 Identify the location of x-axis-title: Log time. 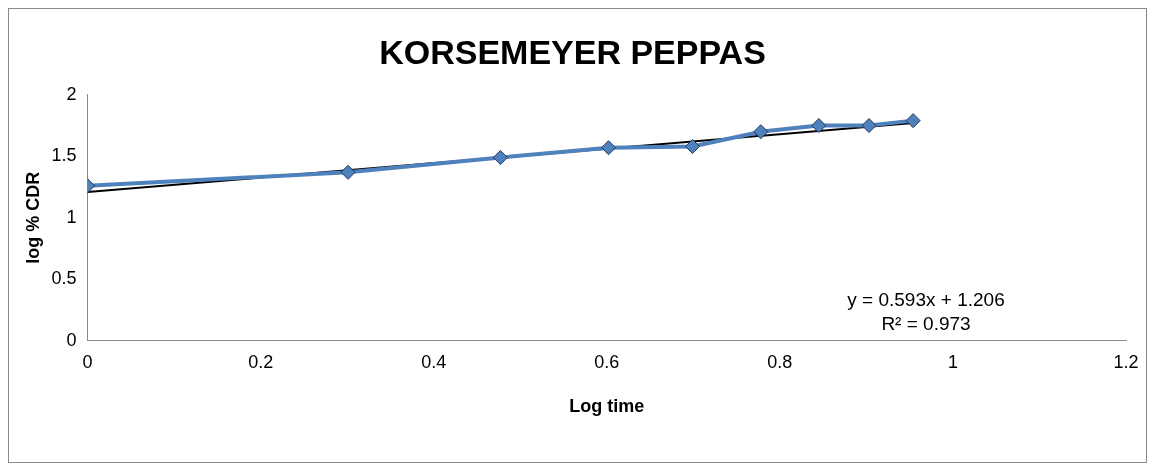
(607, 406).